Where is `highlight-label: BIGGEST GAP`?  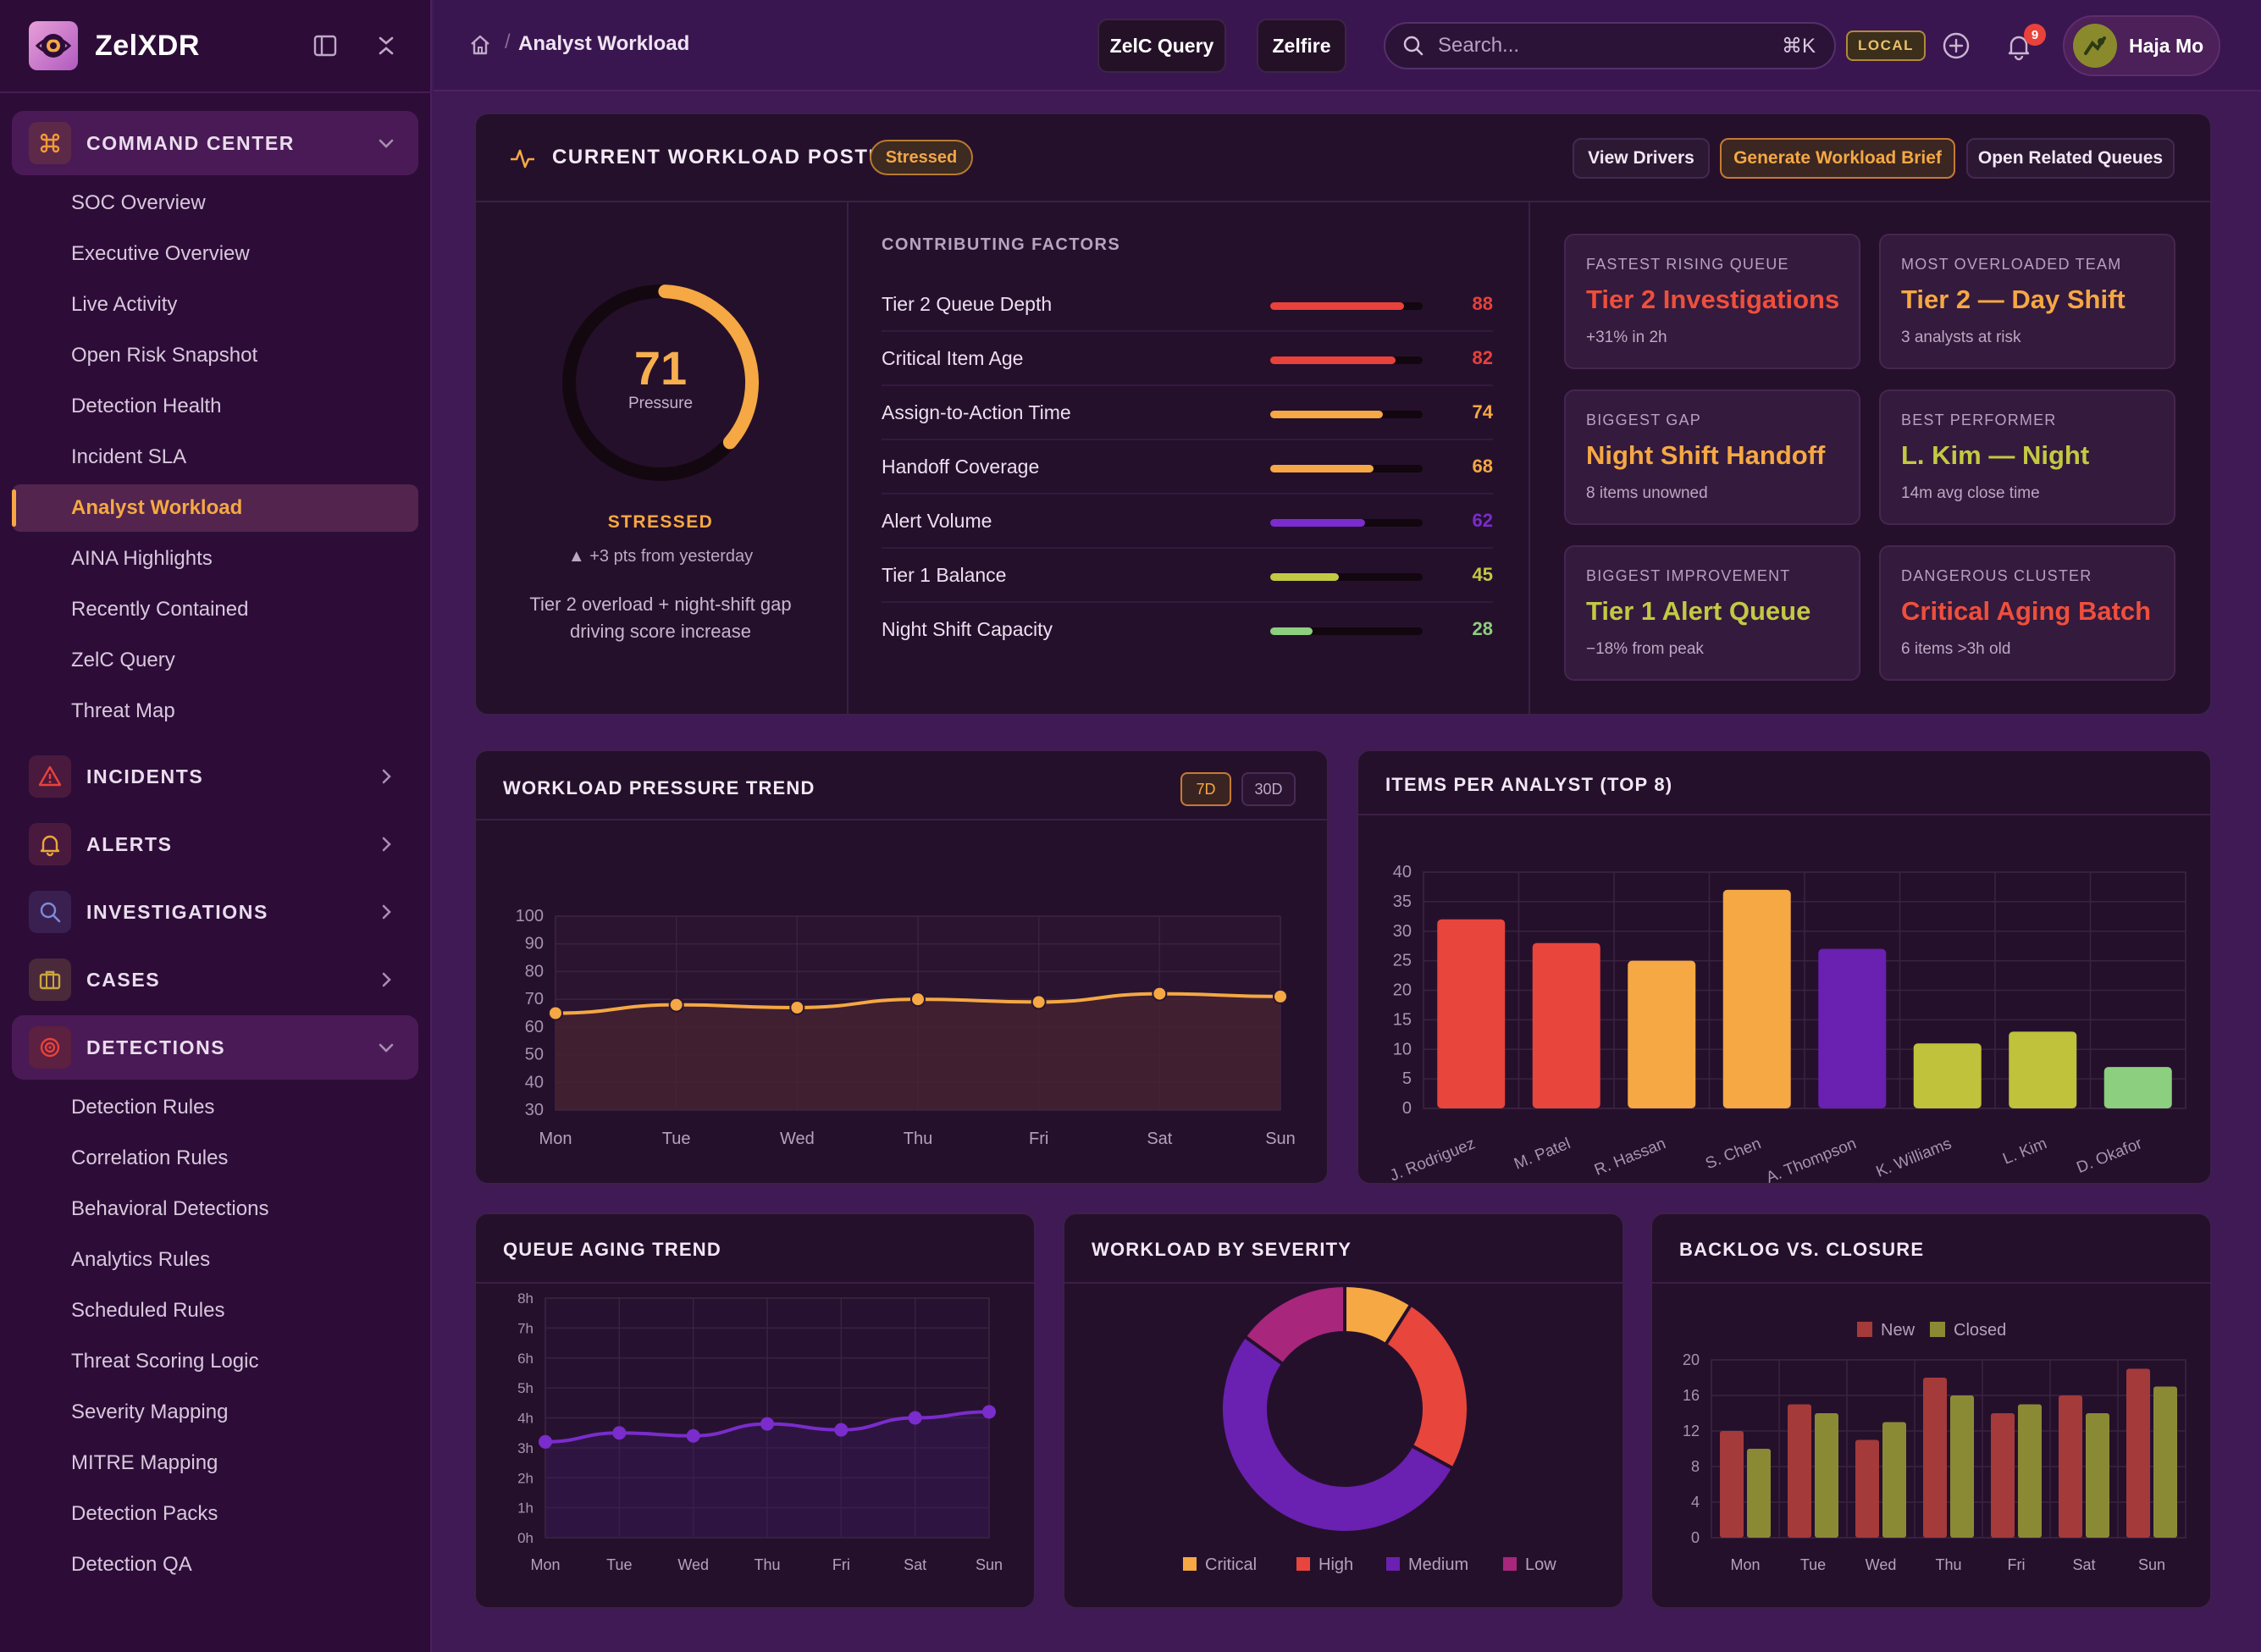 highlight-label: BIGGEST GAP is located at coordinates (1644, 420).